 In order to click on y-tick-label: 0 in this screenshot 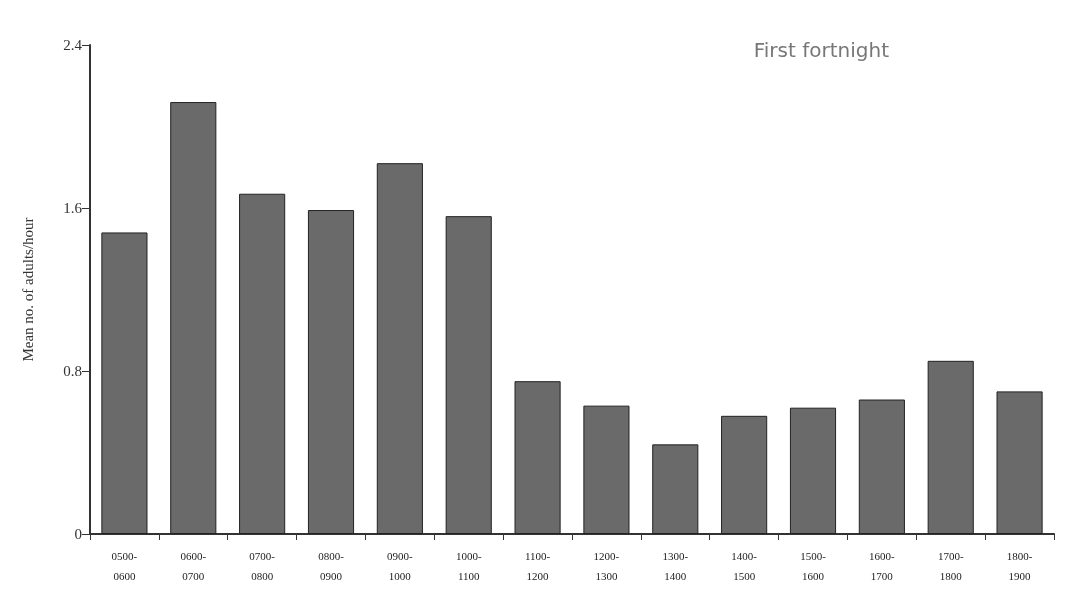, I will do `click(78, 534)`.